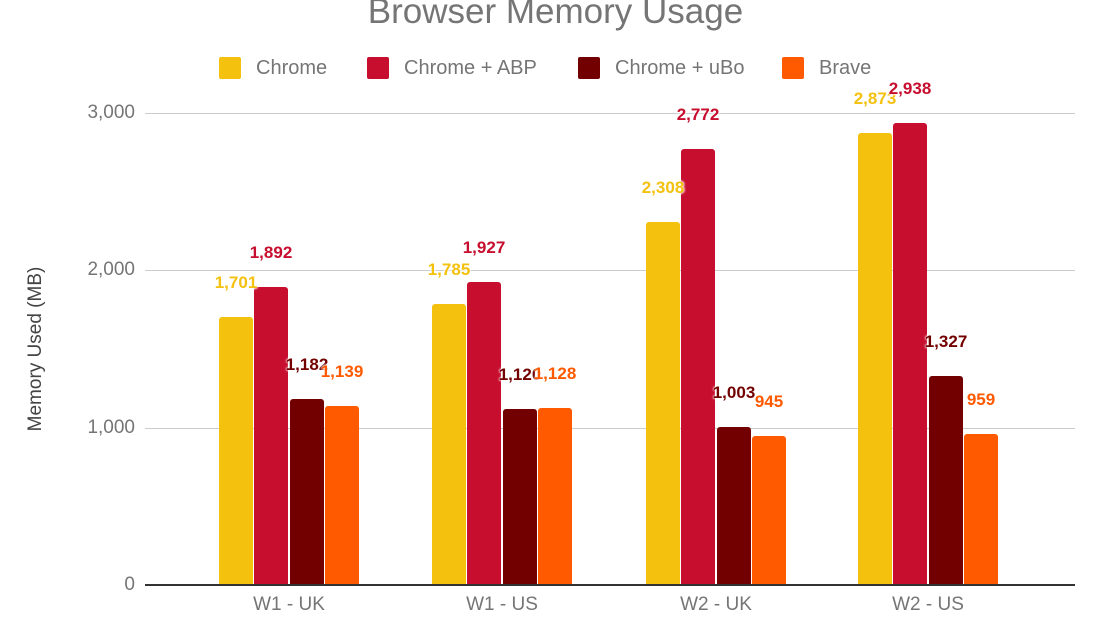 Image resolution: width=1111 pixels, height=642 pixels. What do you see at coordinates (236, 283) in the screenshot?
I see `data-label-chrome: 1,701` at bounding box center [236, 283].